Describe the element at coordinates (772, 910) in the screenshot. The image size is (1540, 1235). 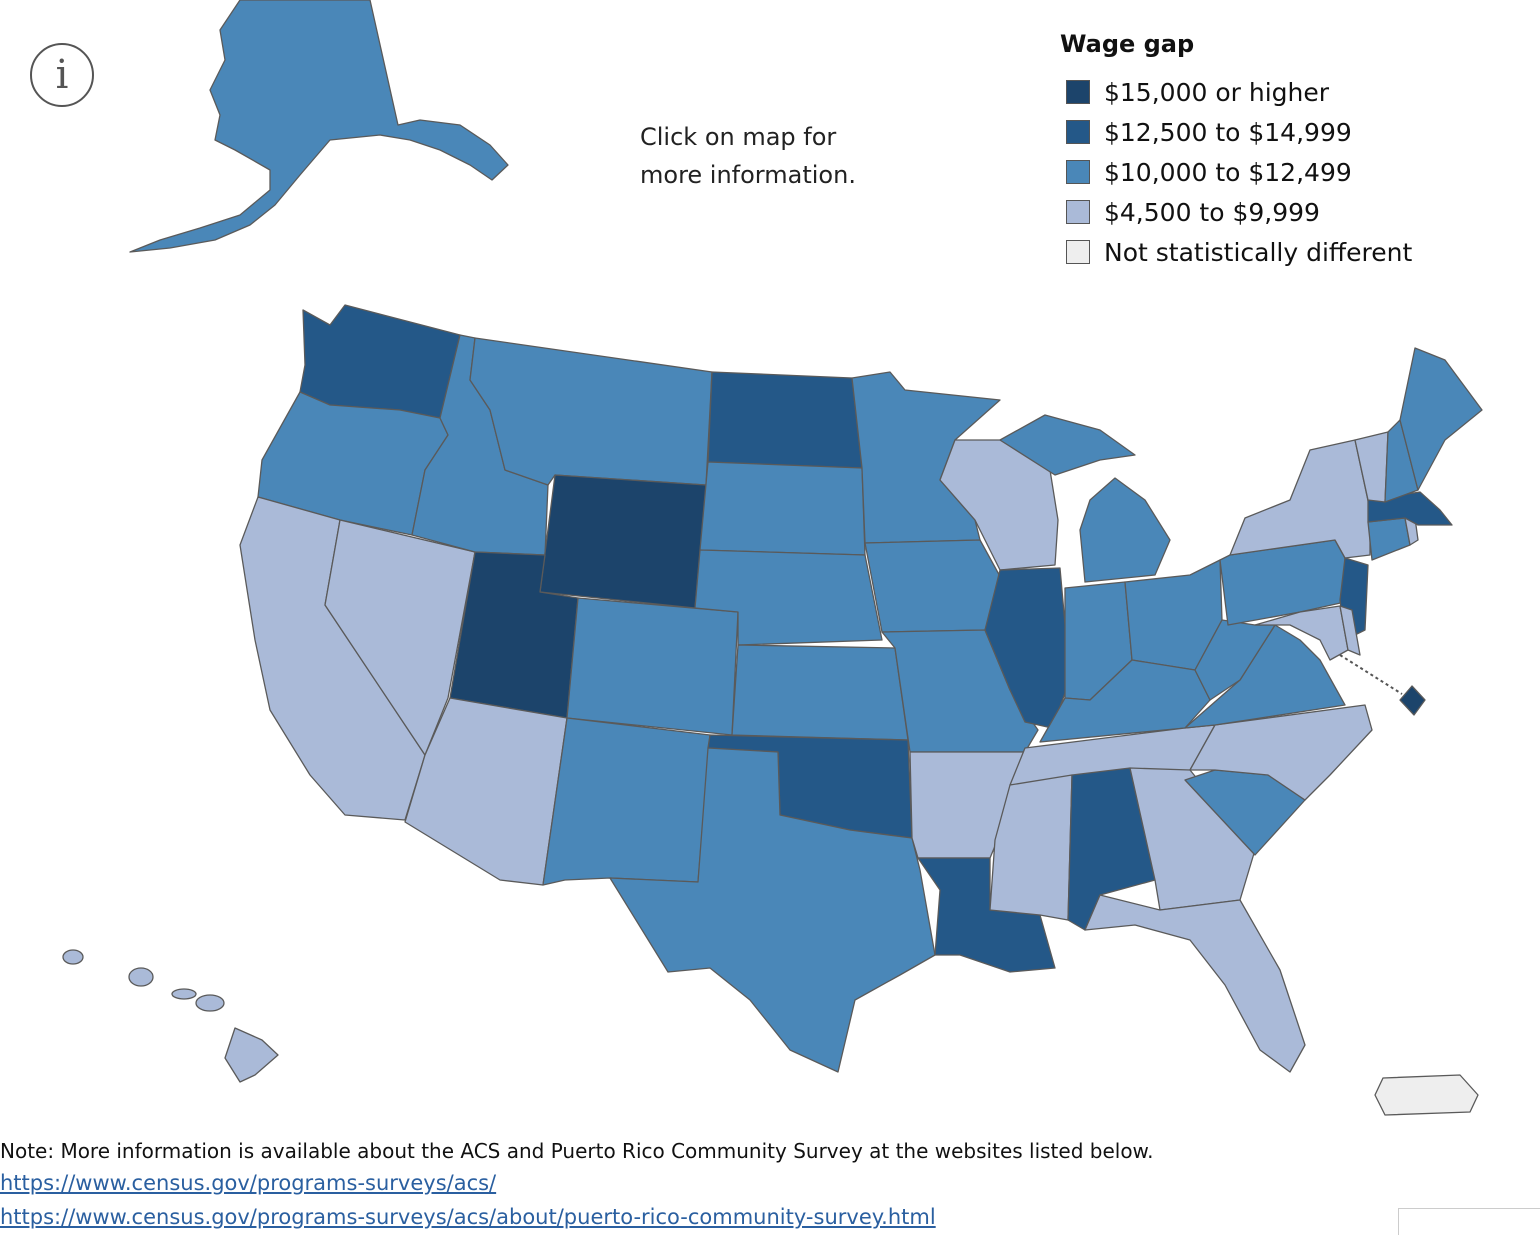
I see `state-TX` at that location.